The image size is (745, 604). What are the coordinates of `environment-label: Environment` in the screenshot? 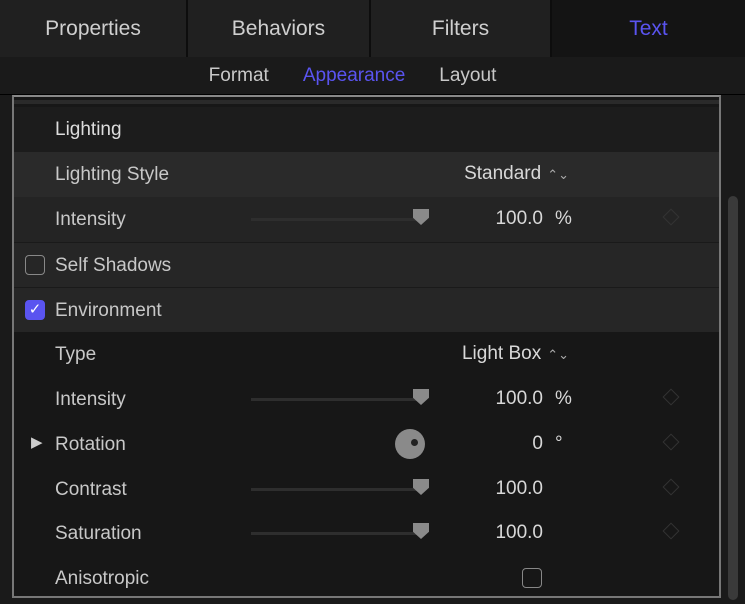 It's located at (108, 310).